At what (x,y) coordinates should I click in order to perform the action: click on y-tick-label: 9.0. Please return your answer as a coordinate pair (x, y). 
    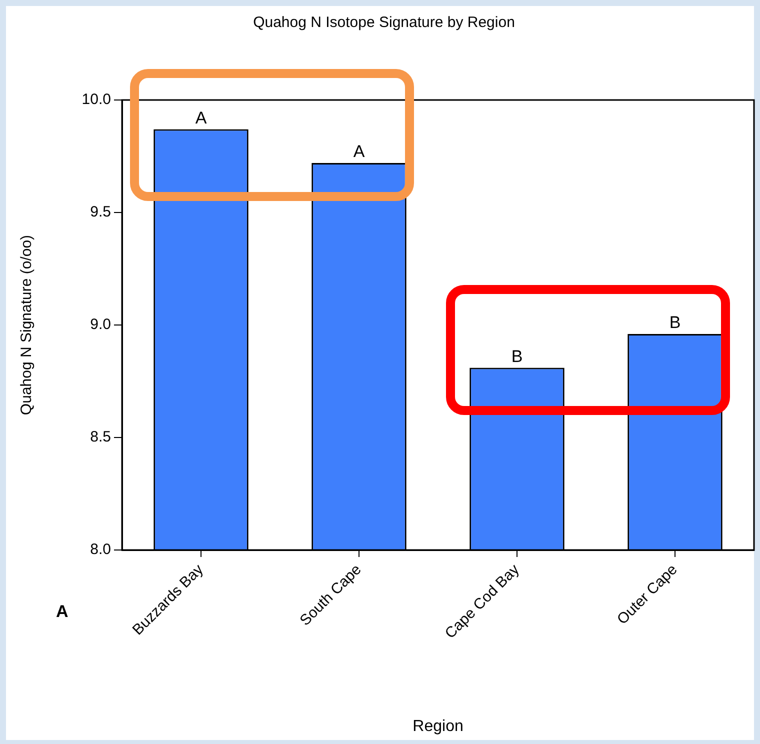
    Looking at the image, I should click on (100, 325).